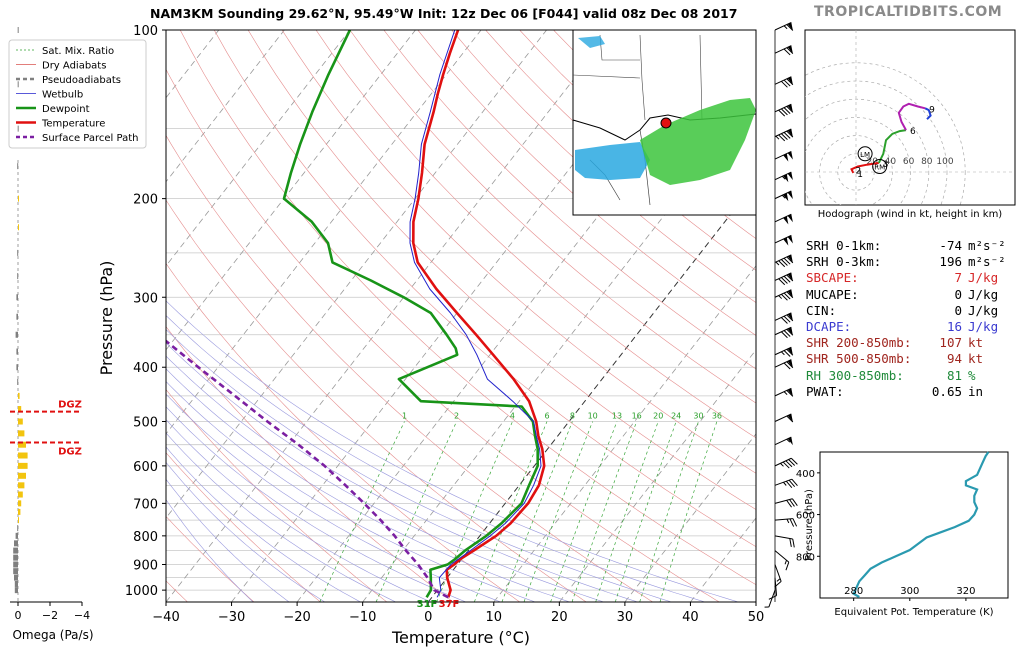  Describe the element at coordinates (946, 391) in the screenshot. I see `index-number: 0.65` at that location.